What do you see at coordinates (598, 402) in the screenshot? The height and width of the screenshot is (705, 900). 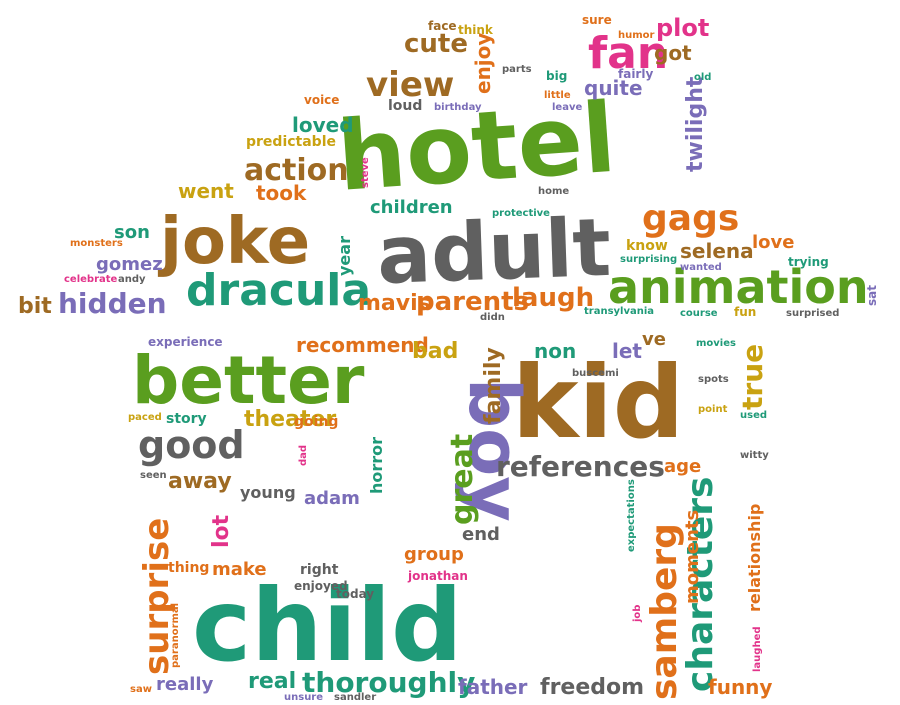 I see `word-kid: kid` at bounding box center [598, 402].